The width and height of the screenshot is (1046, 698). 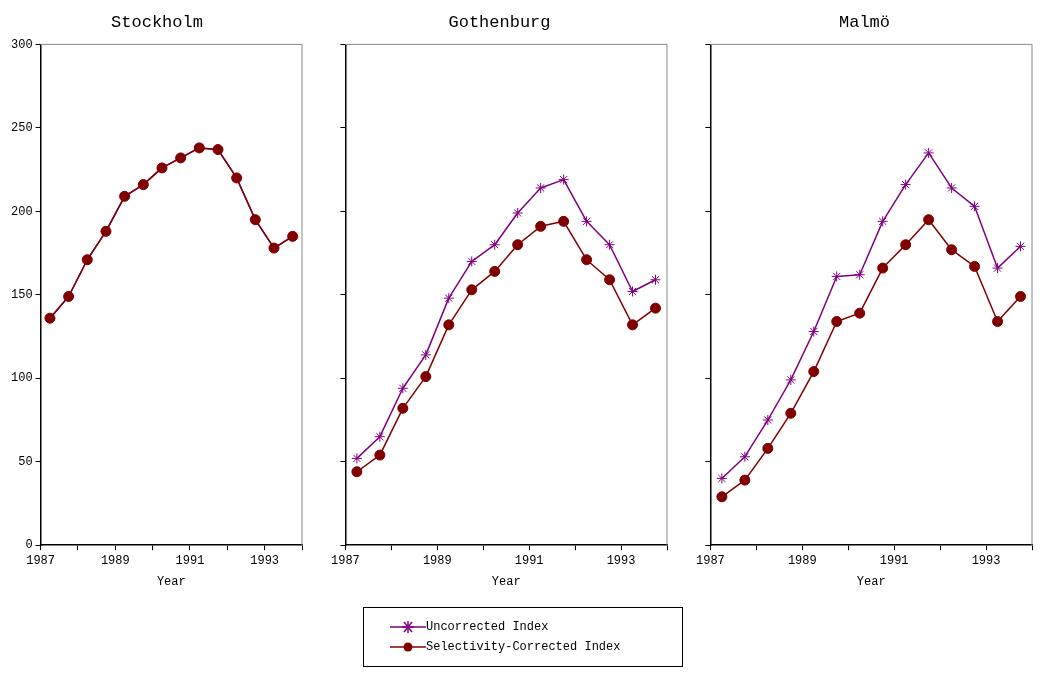 What do you see at coordinates (29, 545) in the screenshot?
I see `y-tick-label: 0` at bounding box center [29, 545].